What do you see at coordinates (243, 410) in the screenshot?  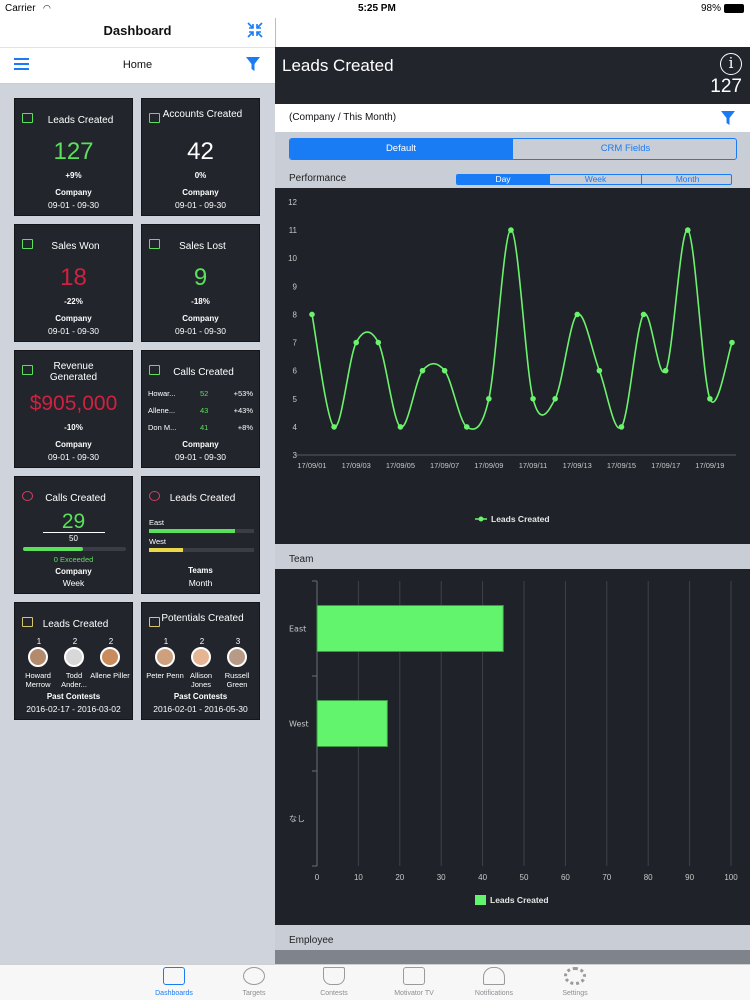 I see `rank-change: +43%` at bounding box center [243, 410].